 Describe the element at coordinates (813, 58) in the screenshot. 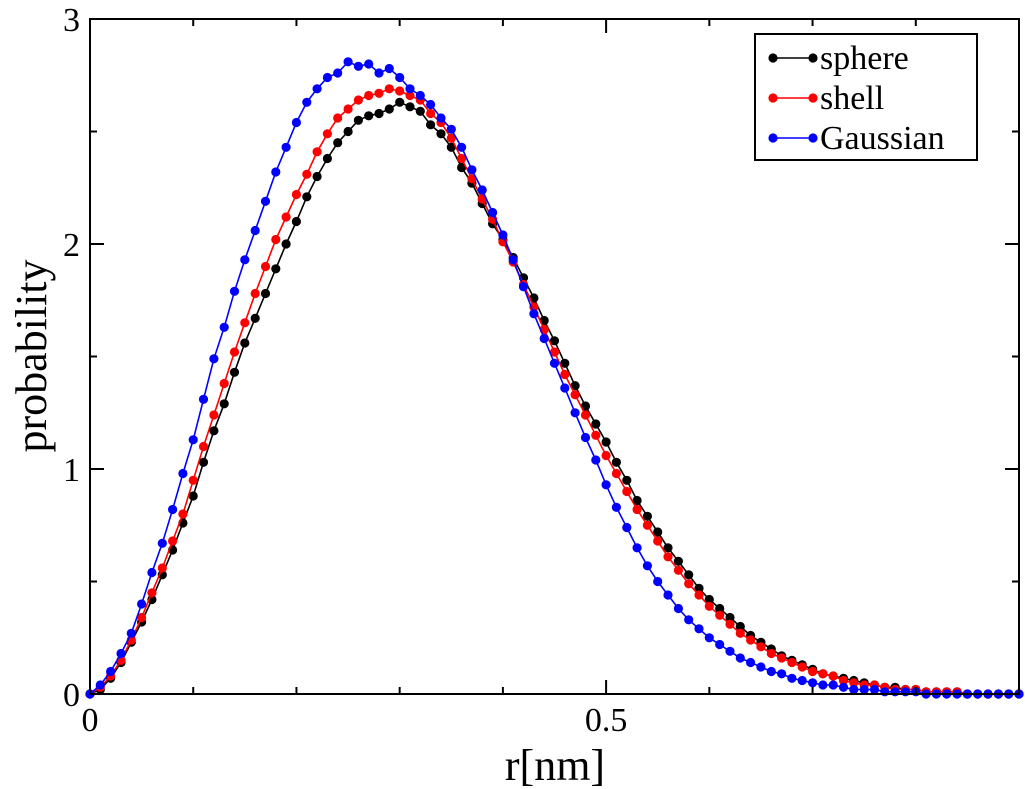

I see `legend-marker-sphere` at that location.